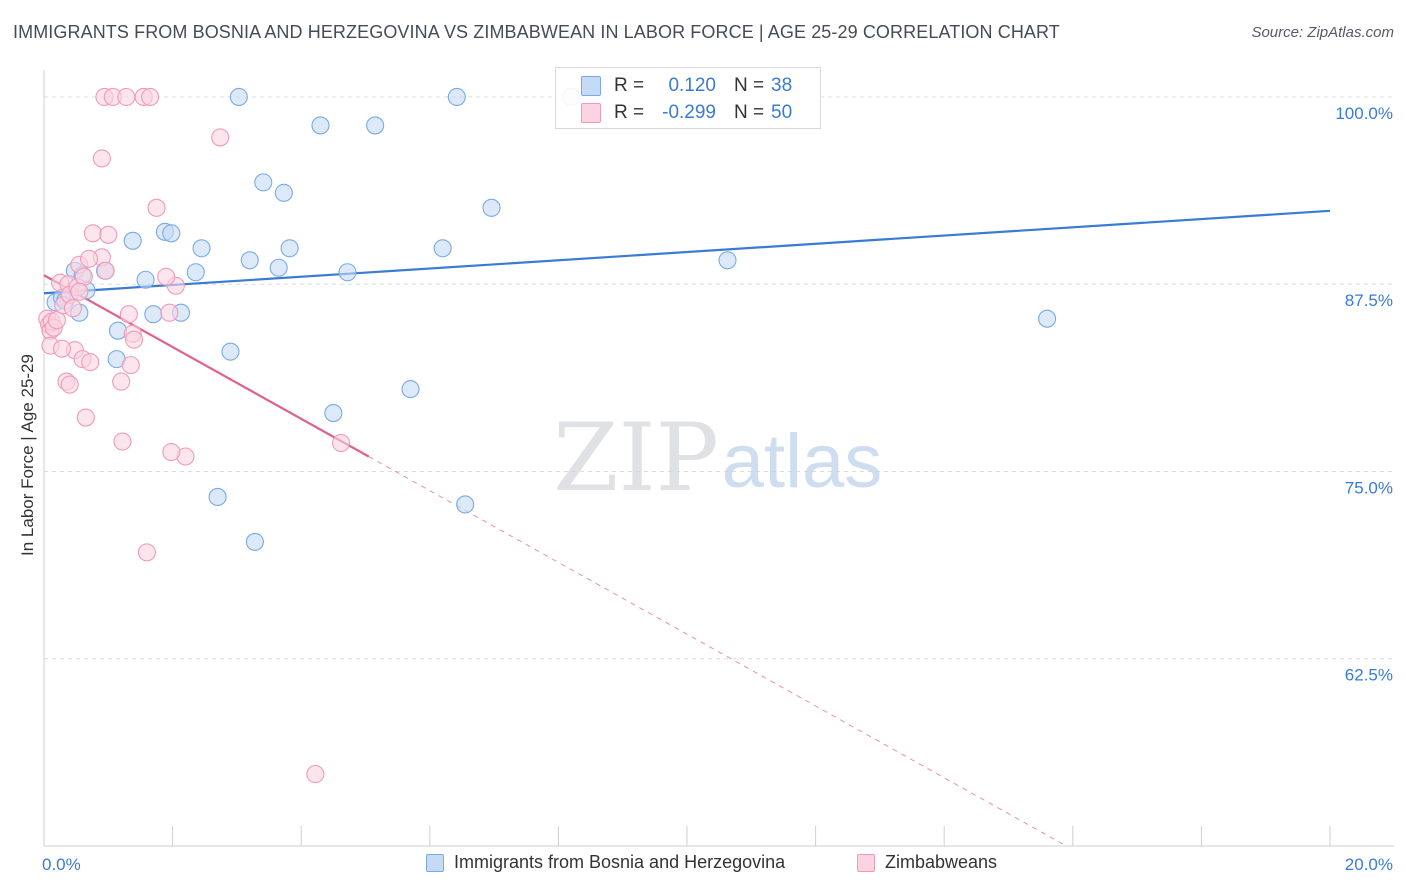  What do you see at coordinates (692, 85) in the screenshot?
I see `stats-r-value: 0.120` at bounding box center [692, 85].